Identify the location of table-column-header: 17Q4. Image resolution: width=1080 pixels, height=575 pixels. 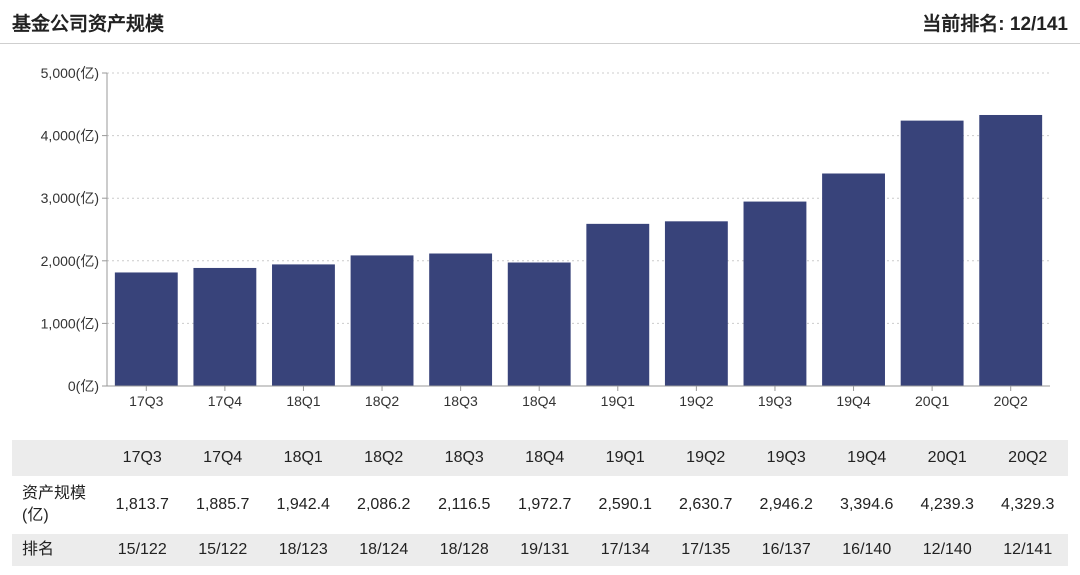
(223, 457).